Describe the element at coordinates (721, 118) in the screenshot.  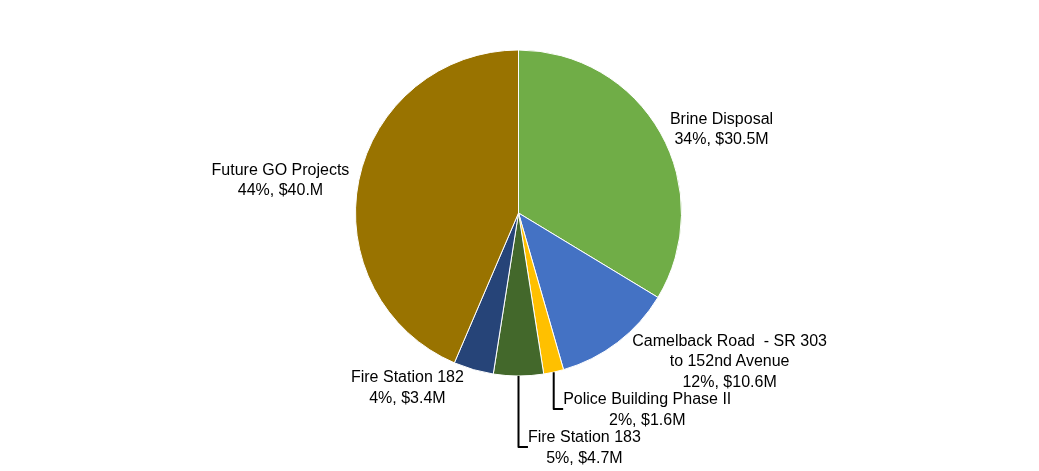
I see `slice-label: Brine Disposal` at that location.